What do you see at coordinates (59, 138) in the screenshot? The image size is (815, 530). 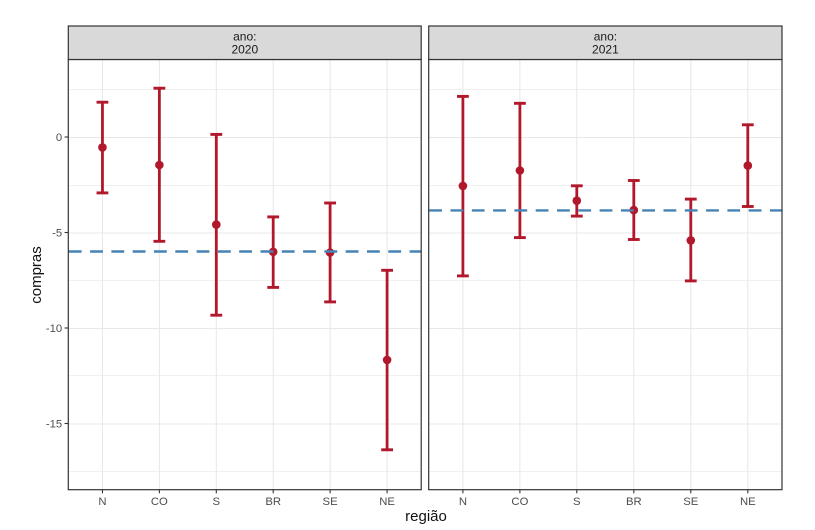 I see `svg-text: 0` at bounding box center [59, 138].